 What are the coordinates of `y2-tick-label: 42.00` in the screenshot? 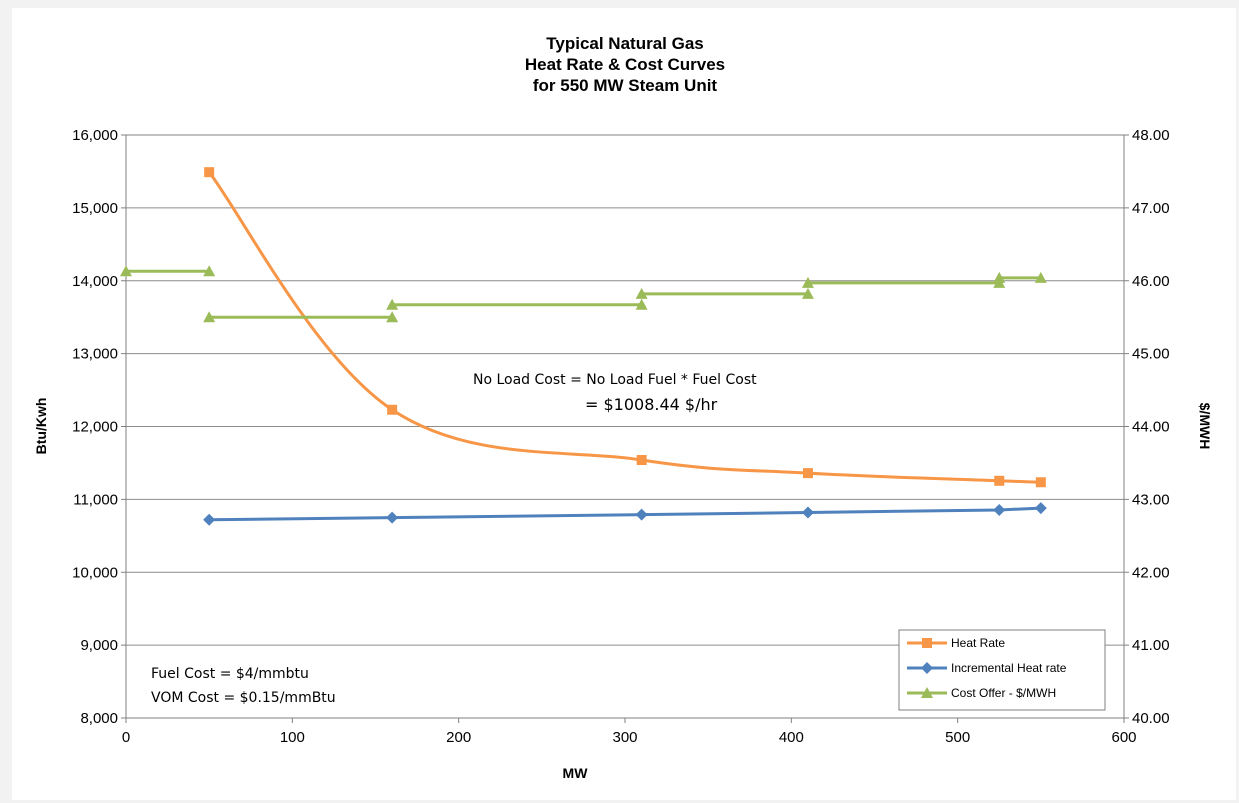 It's located at (1151, 572).